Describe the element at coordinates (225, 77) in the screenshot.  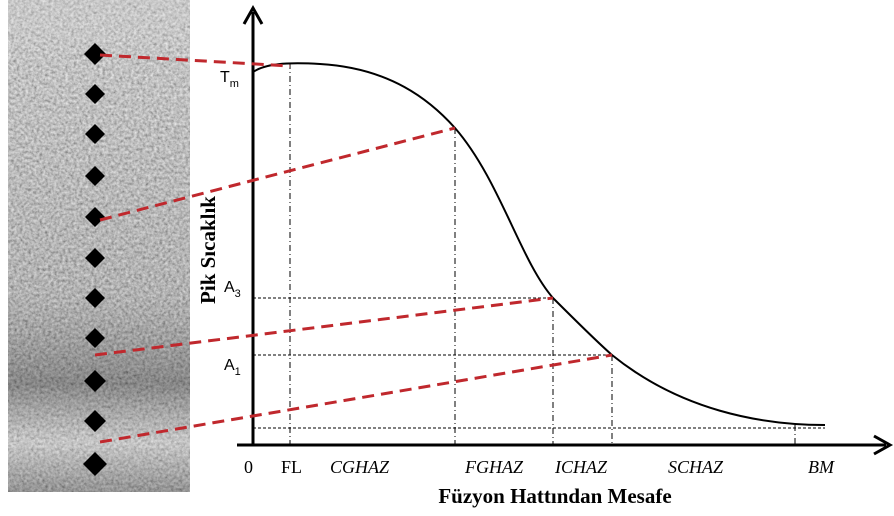
I see `label-main: T` at that location.